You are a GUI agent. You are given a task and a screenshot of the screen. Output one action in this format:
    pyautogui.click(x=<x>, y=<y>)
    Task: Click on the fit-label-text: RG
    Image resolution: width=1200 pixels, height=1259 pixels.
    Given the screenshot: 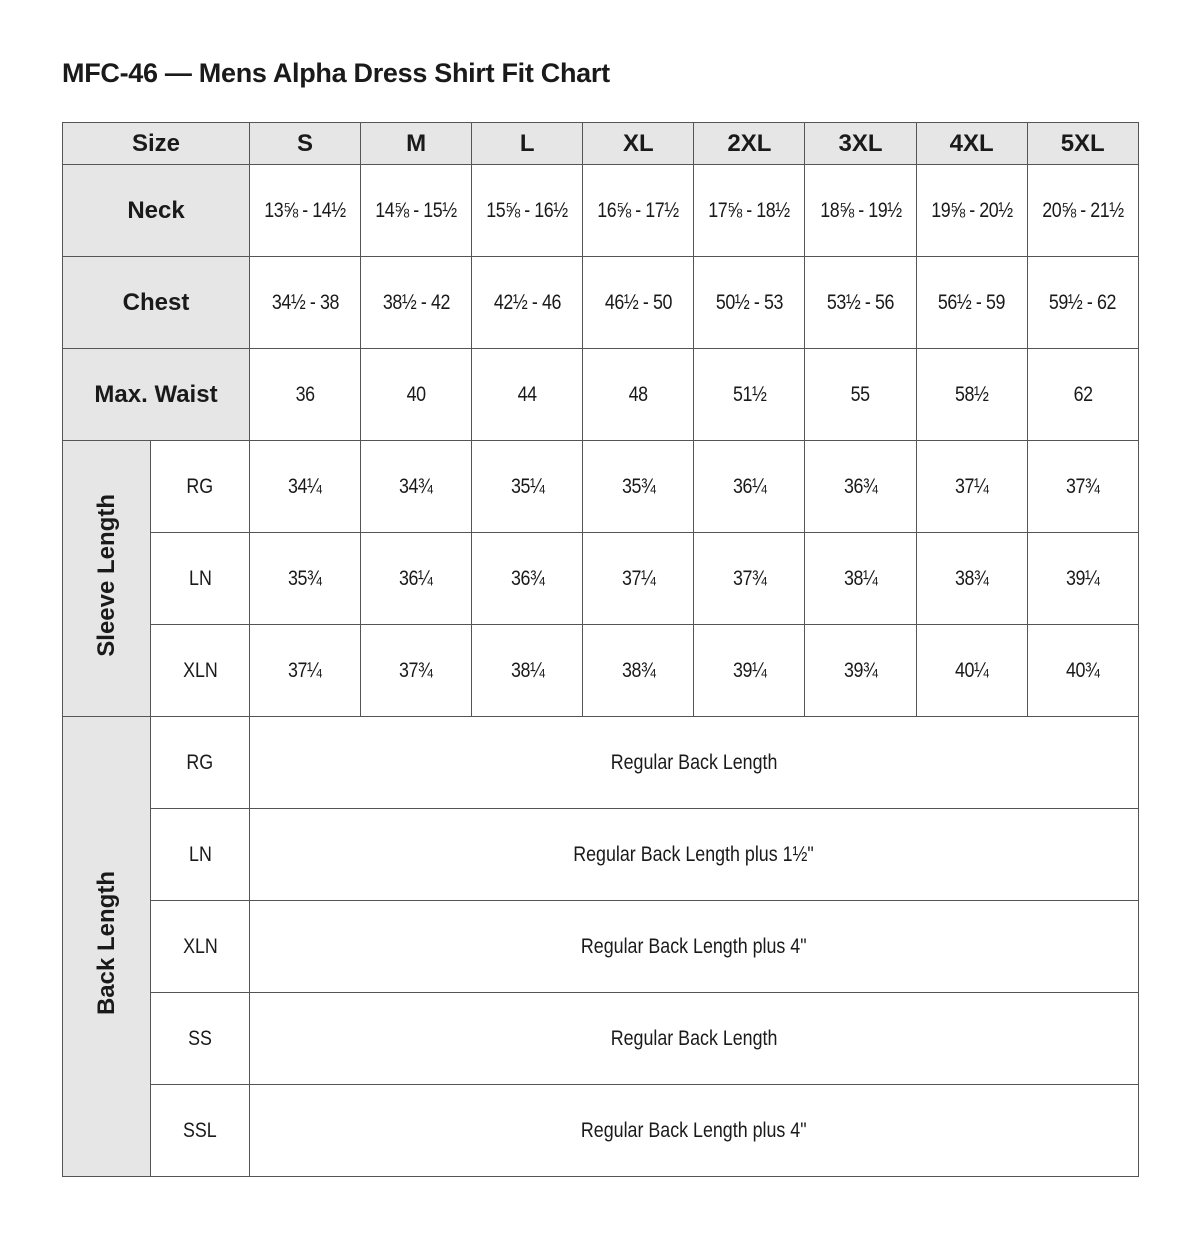 What is the action you would take?
    pyautogui.click(x=200, y=486)
    